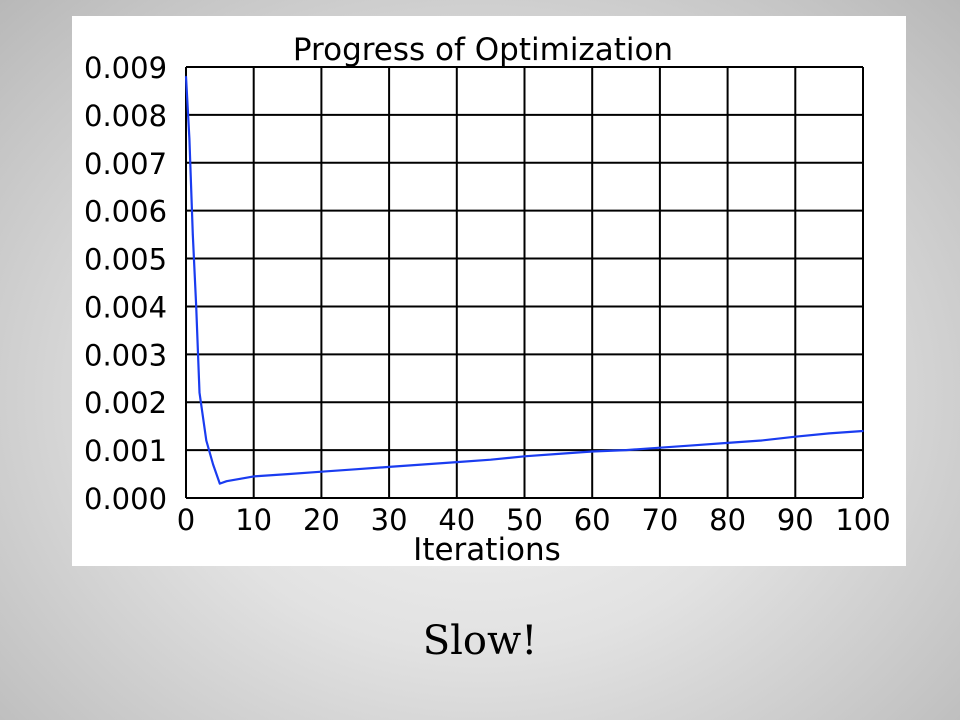 This screenshot has width=960, height=720. I want to click on x-tick-labels: 0 10 20 30 40 50 60 70 80 90 100, so click(534, 520).